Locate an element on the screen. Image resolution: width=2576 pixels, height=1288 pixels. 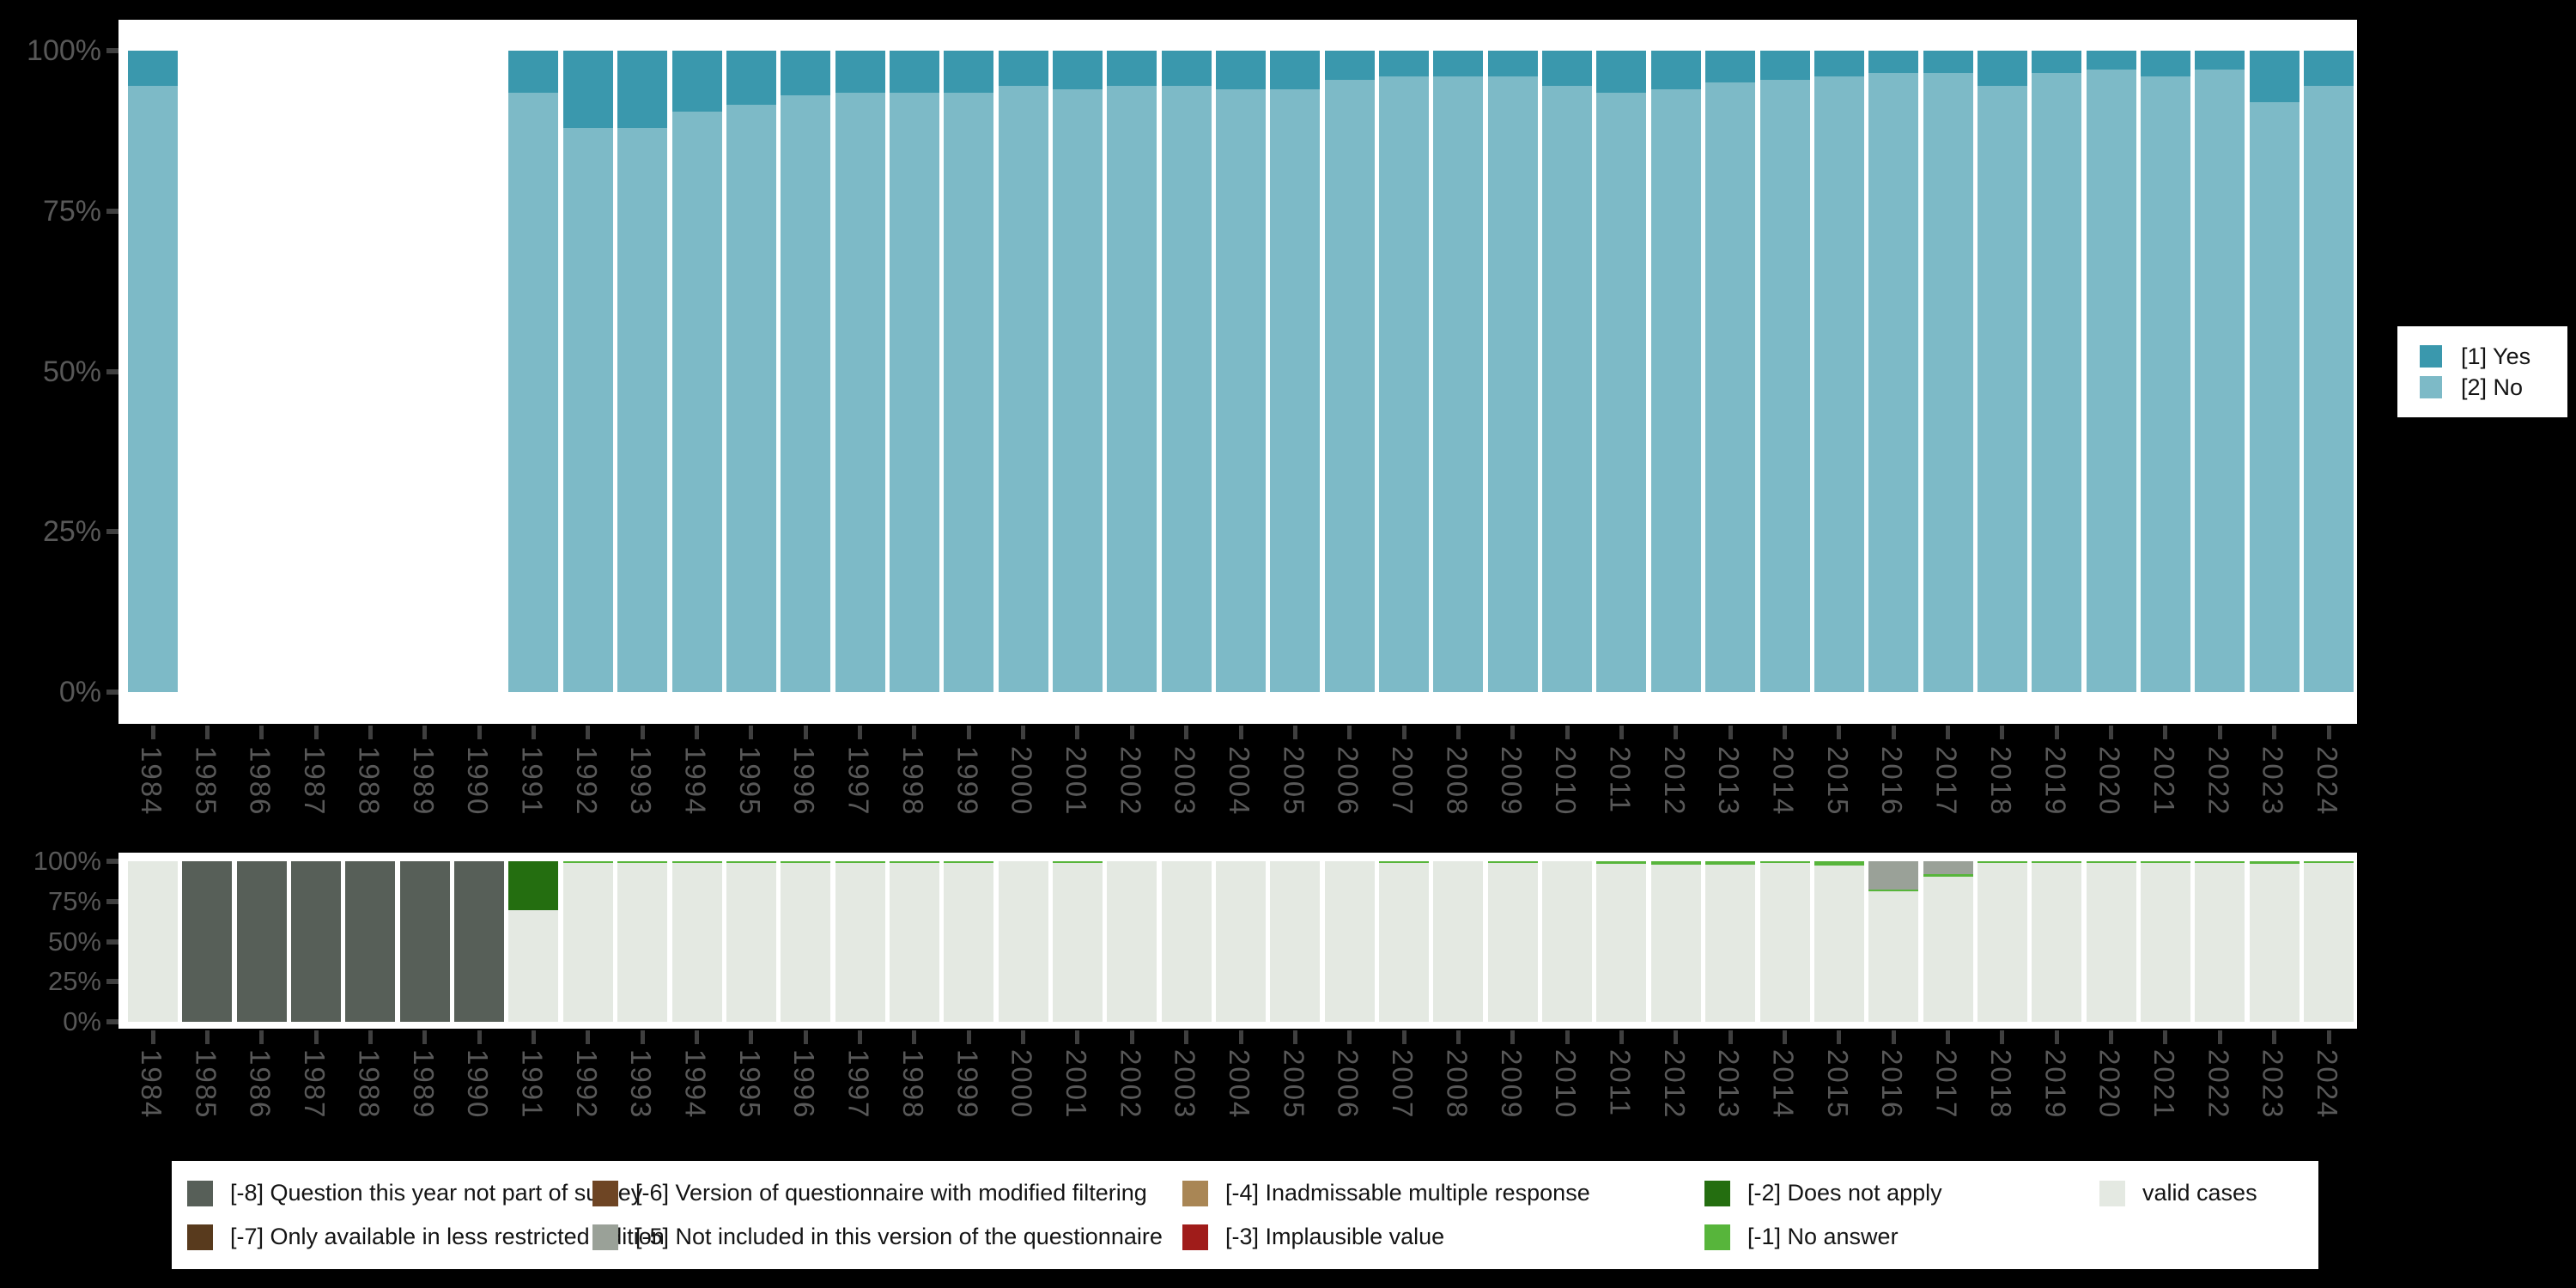
x-axis-label-2008: 2008 is located at coordinates (1457, 1085).